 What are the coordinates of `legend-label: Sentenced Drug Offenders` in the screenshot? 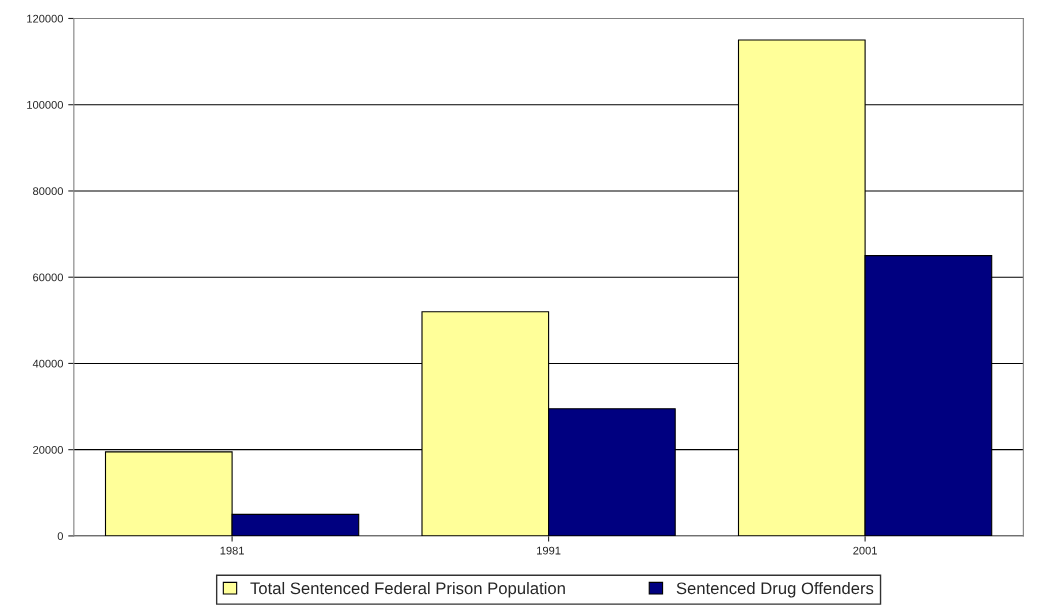 It's located at (775, 589).